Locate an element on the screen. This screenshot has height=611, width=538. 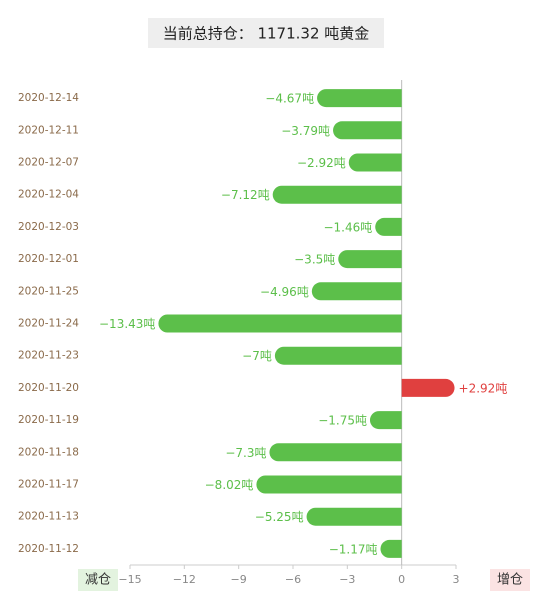
increase-box is located at coordinates (510, 580).